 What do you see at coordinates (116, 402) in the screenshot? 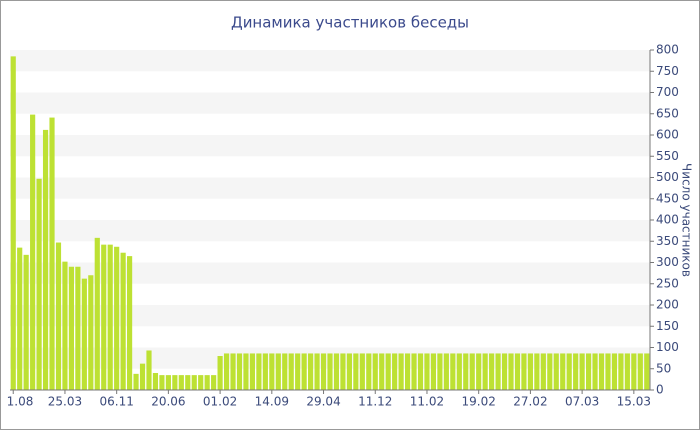
I see `x-tick-label: 06.11` at bounding box center [116, 402].